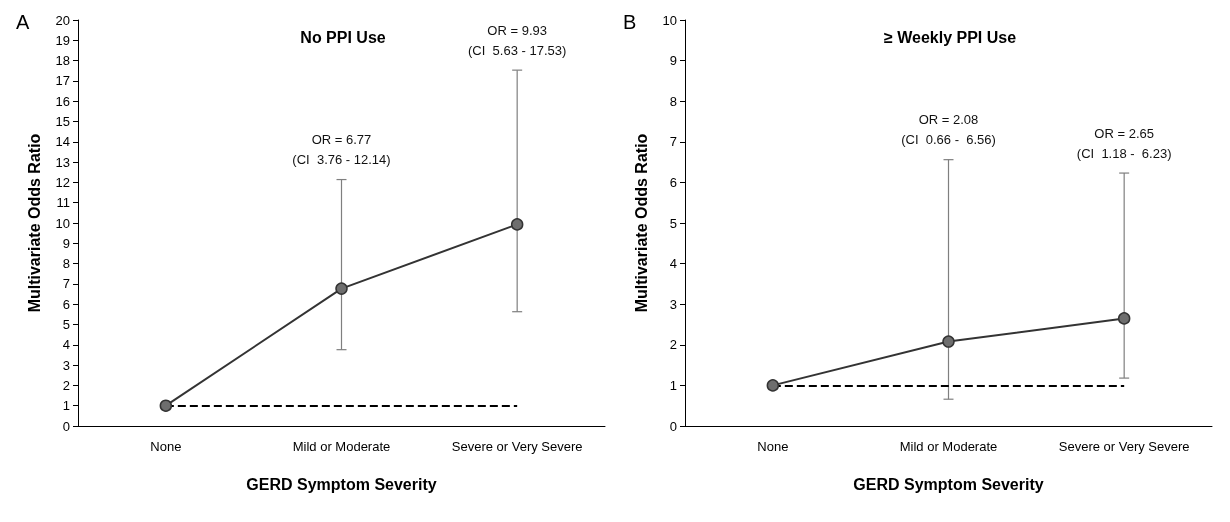  Describe the element at coordinates (517, 40) in the screenshot. I see `annotation: OR = 9.93 (CI 5.63 - 17.53)` at that location.